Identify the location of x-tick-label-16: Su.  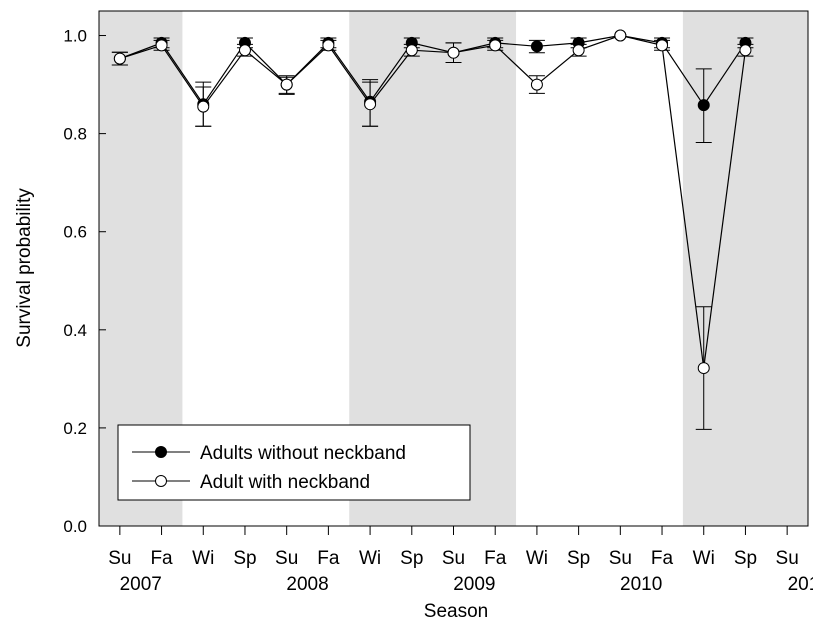
(787, 558).